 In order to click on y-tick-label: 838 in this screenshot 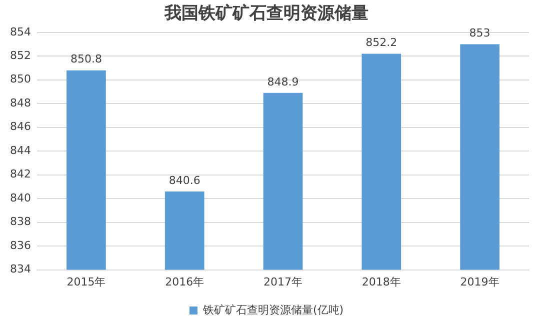, I will do `click(20, 221)`.